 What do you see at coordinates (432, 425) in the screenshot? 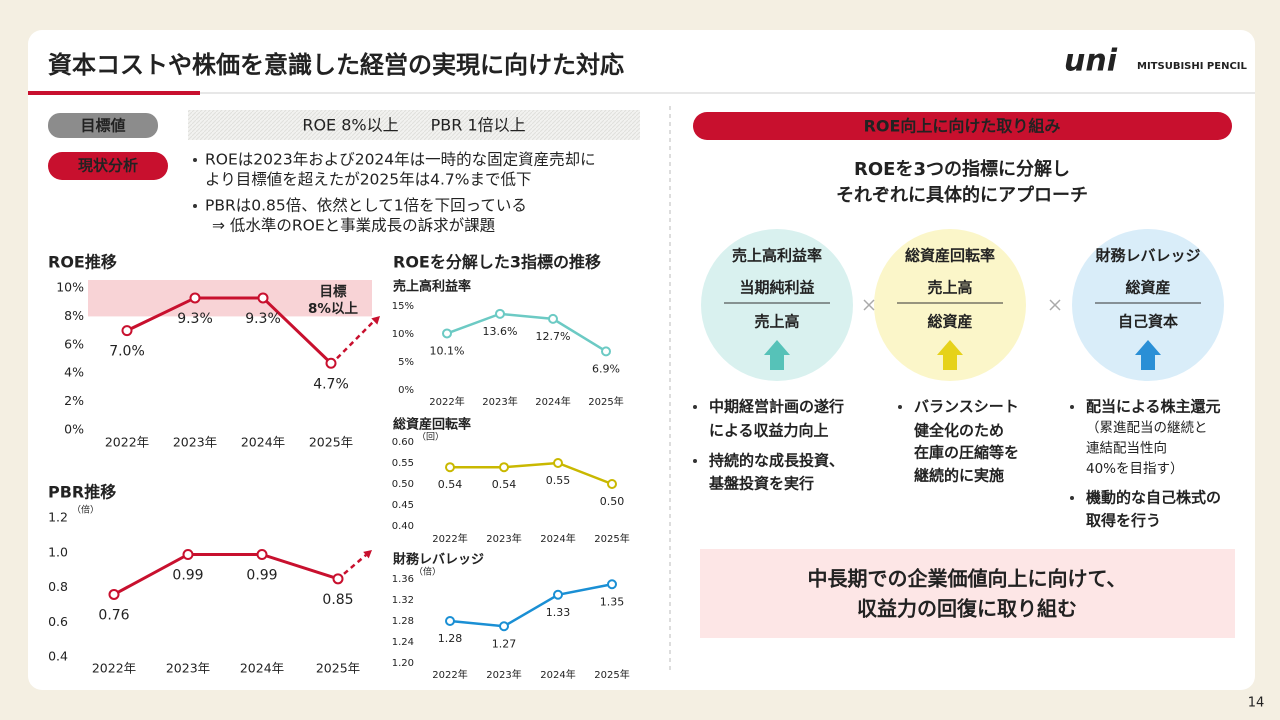
I see `chart-title: 総資産回転率` at bounding box center [432, 425].